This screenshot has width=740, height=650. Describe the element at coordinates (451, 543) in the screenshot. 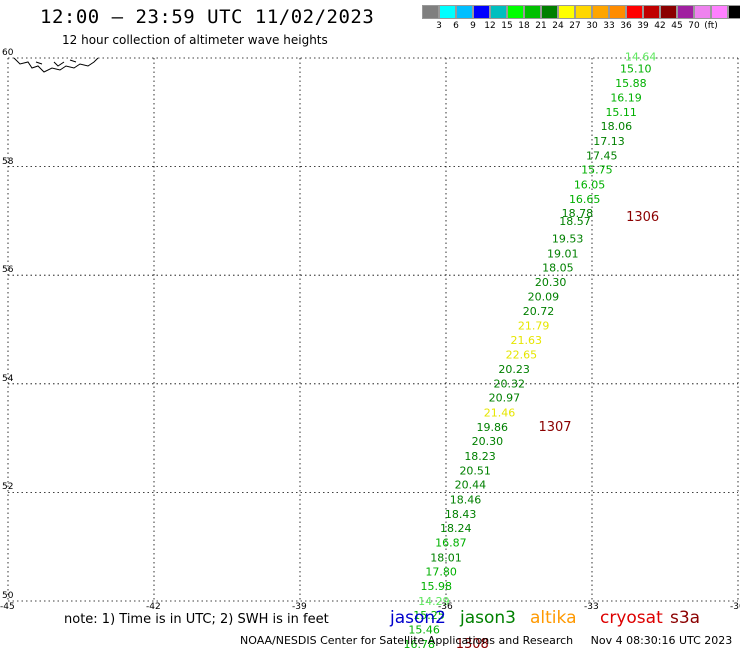

I see `swh-value-label: 16.87` at that location.